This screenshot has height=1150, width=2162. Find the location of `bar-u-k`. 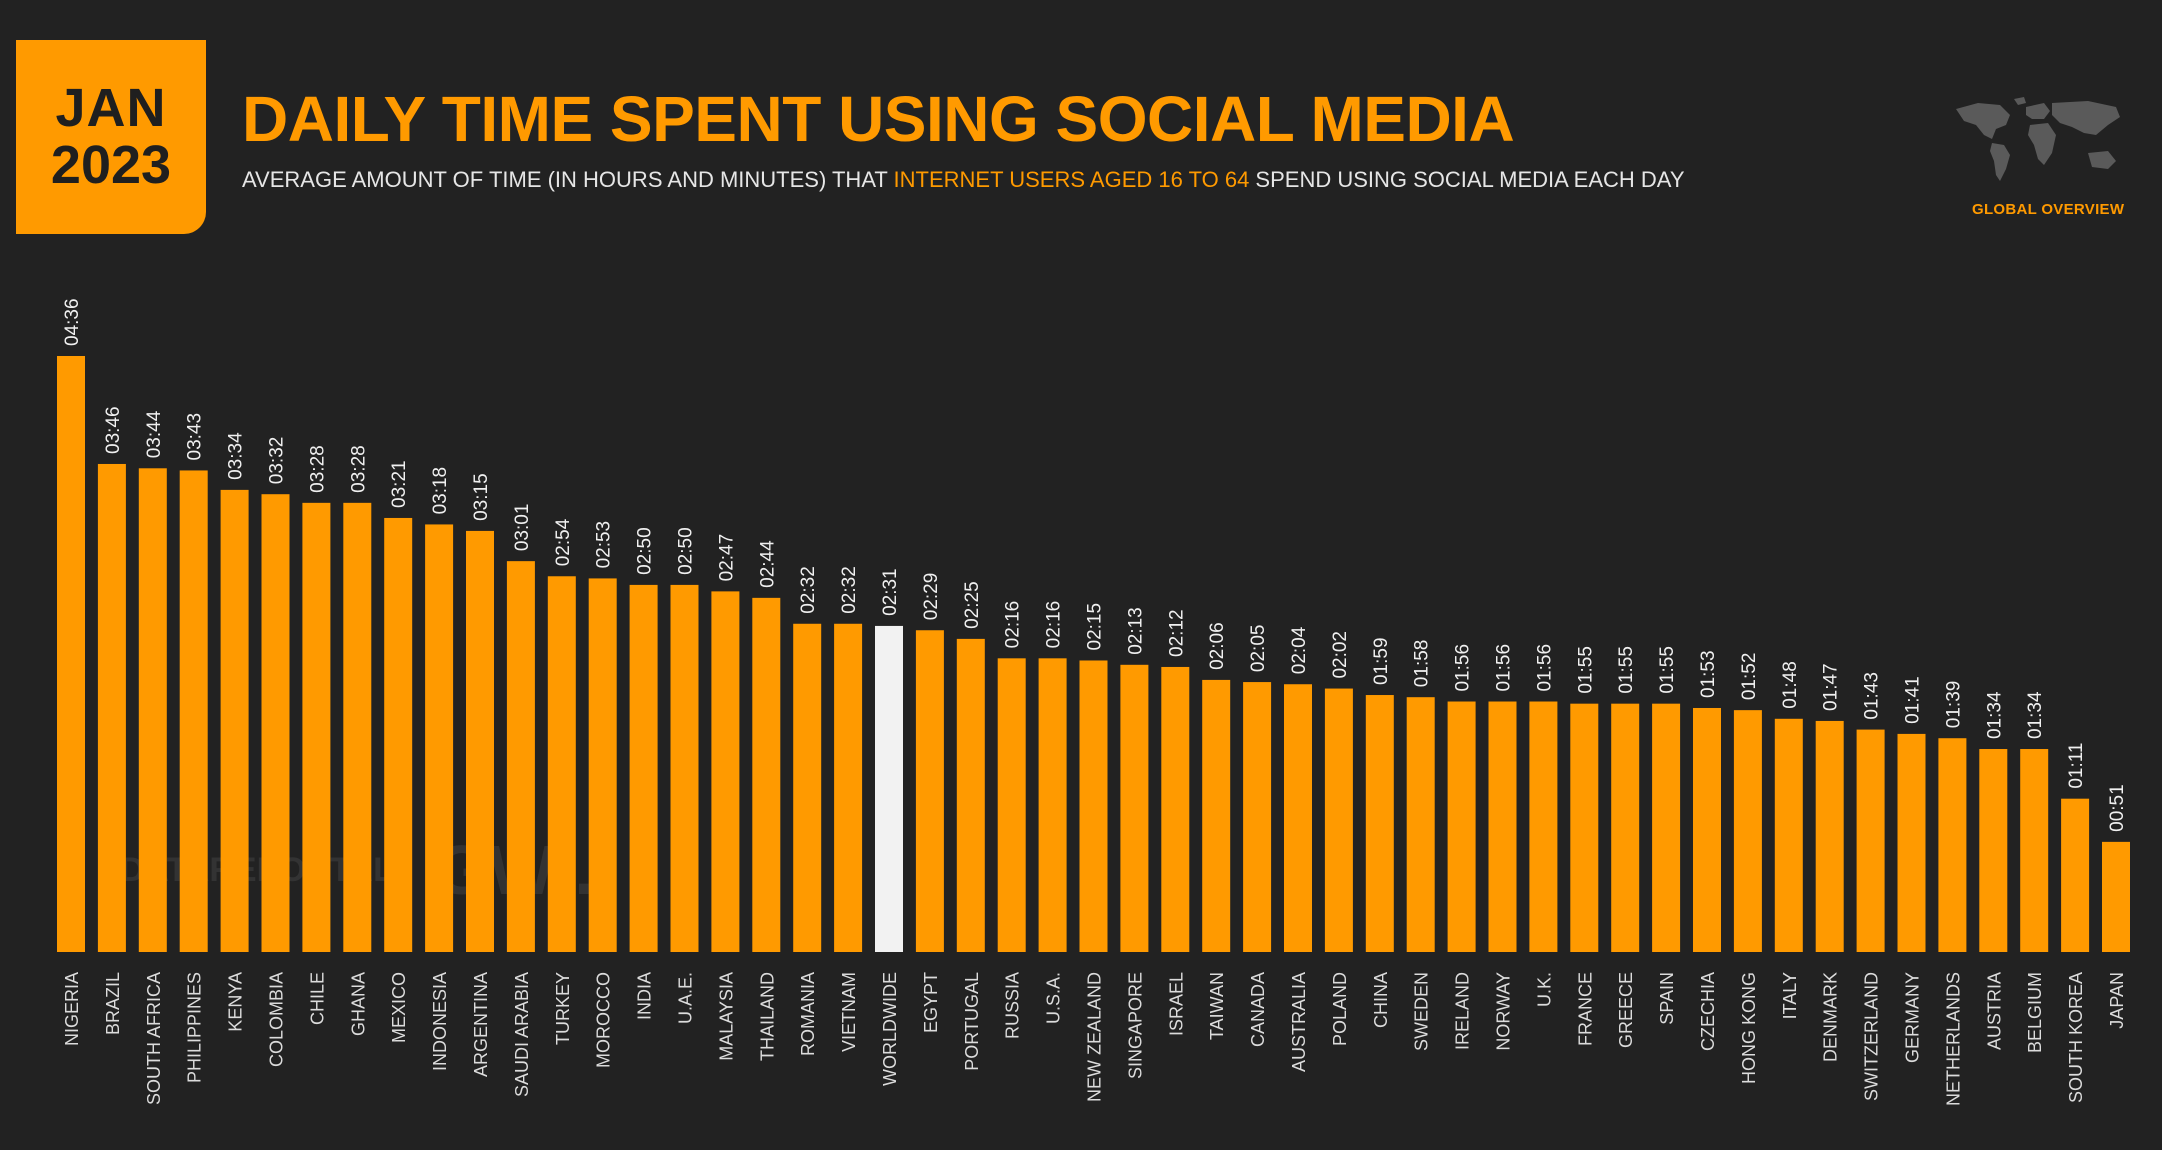

bar-u-k is located at coordinates (1543, 826).